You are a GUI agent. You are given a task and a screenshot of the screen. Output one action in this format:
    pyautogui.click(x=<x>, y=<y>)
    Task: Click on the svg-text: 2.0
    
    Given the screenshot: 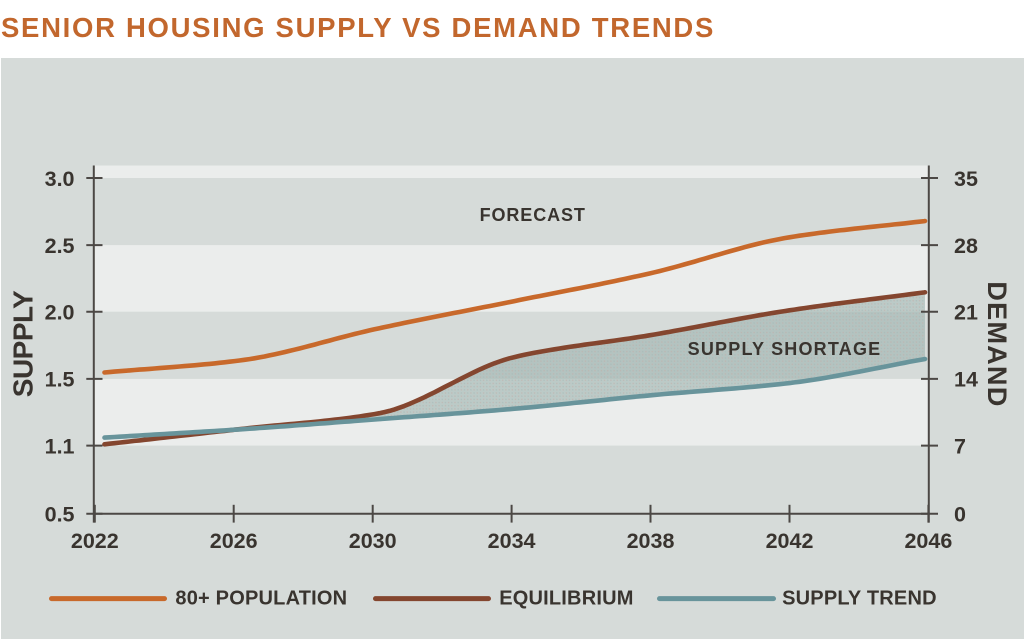 What is the action you would take?
    pyautogui.click(x=60, y=313)
    